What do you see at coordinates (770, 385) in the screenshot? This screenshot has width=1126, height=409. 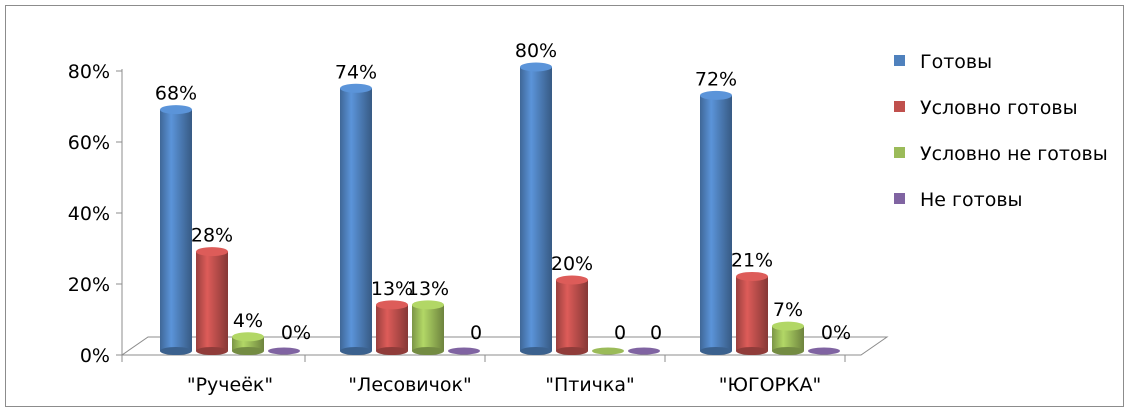 I see `x-tick-label: "ЮГОРКА"` at bounding box center [770, 385].